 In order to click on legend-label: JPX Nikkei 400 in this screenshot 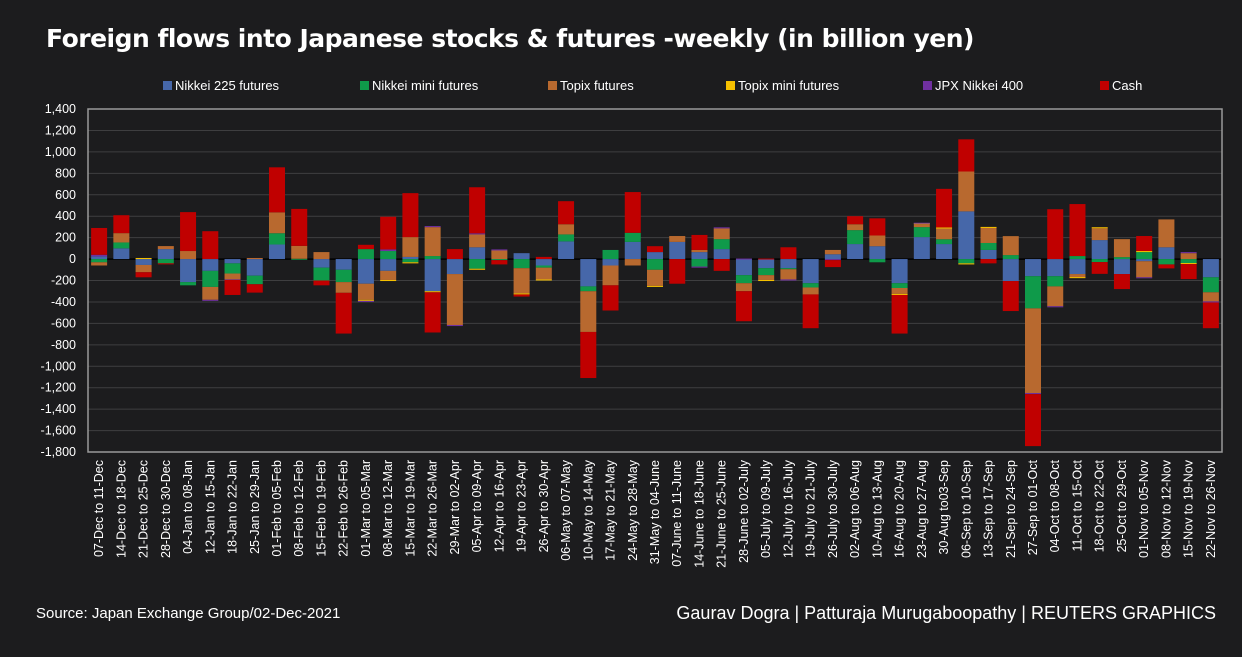, I will do `click(979, 85)`.